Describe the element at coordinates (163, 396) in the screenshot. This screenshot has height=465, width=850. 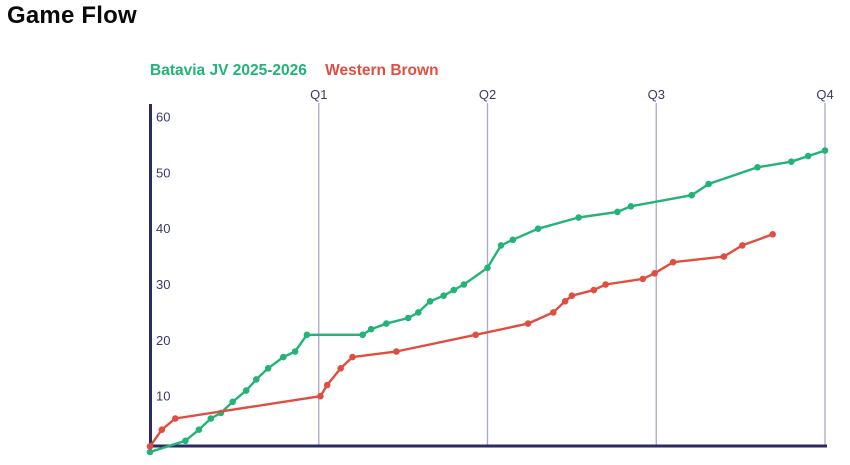
I see `y-tick-label: 10` at that location.